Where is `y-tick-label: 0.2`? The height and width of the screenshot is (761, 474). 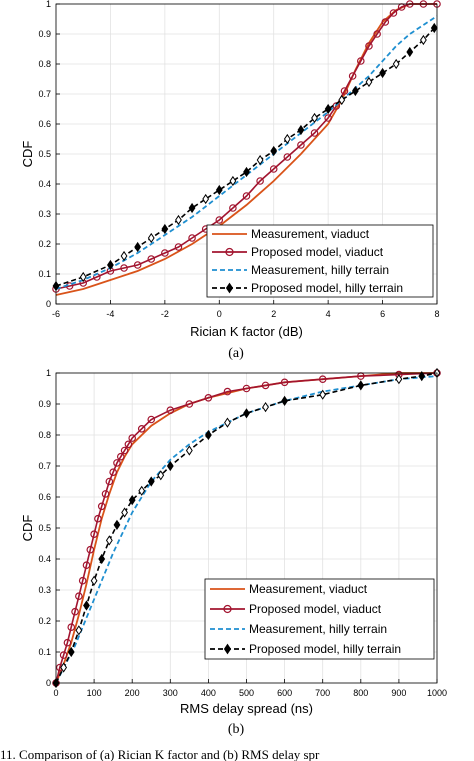
y-tick-label: 0.2 is located at coordinates (44, 621).